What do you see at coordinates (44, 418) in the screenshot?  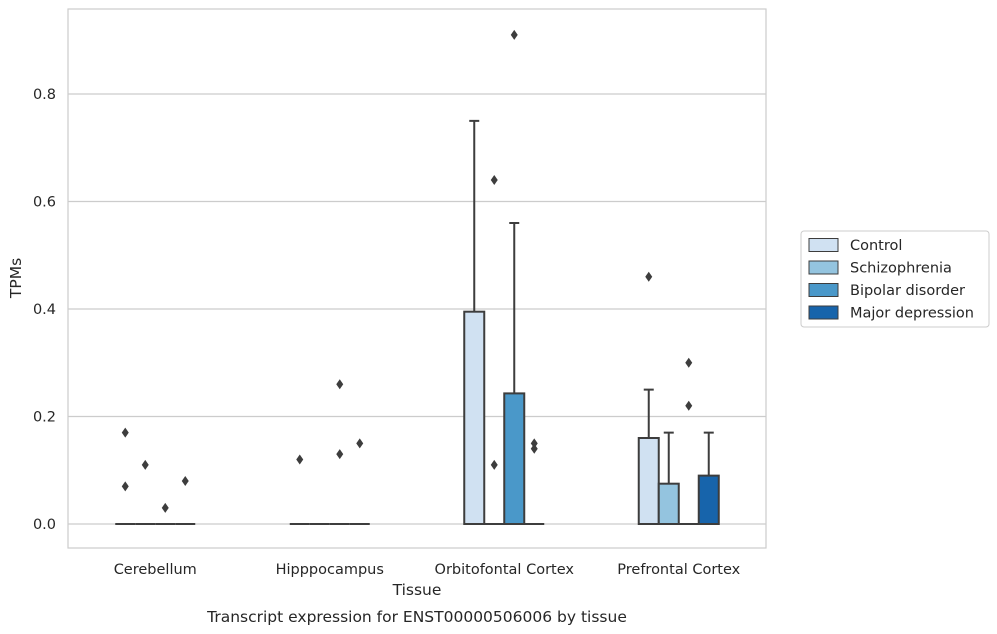 I see `y-tick-label: 0.2` at bounding box center [44, 418].